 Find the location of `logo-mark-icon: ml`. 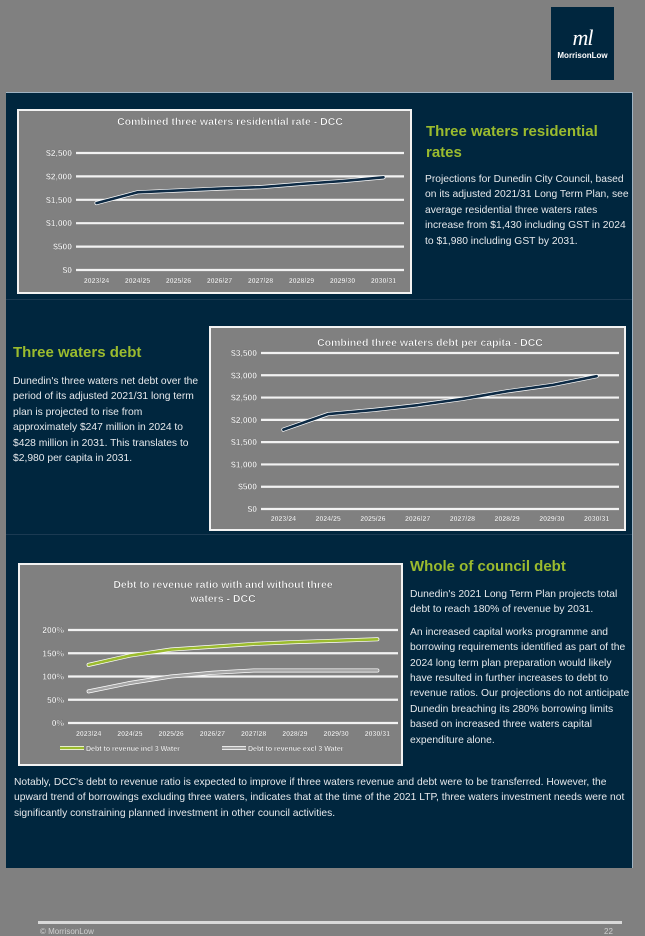

logo-mark-icon: ml is located at coordinates (583, 37).